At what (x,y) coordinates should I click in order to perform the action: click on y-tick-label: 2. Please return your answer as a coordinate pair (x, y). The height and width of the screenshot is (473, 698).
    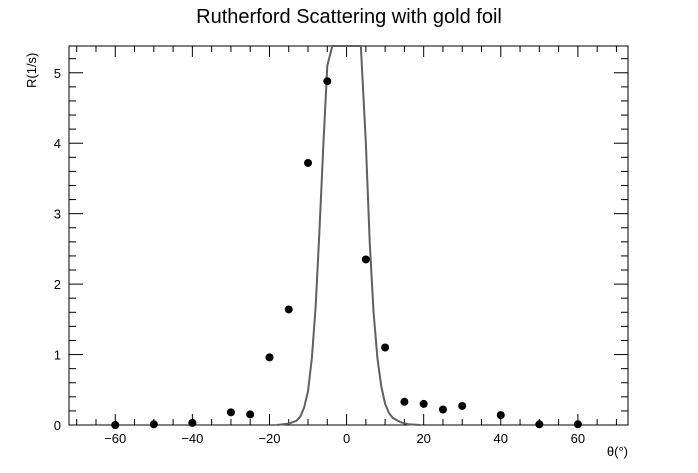
    Looking at the image, I should click on (57, 284).